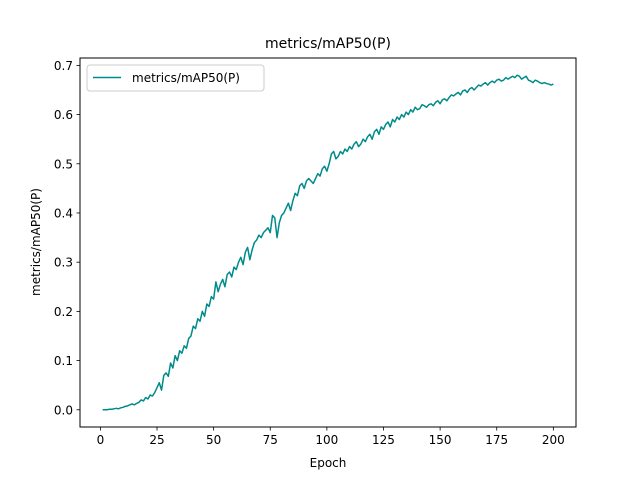 The height and width of the screenshot is (480, 640). I want to click on x-tick-label: 100, so click(326, 440).